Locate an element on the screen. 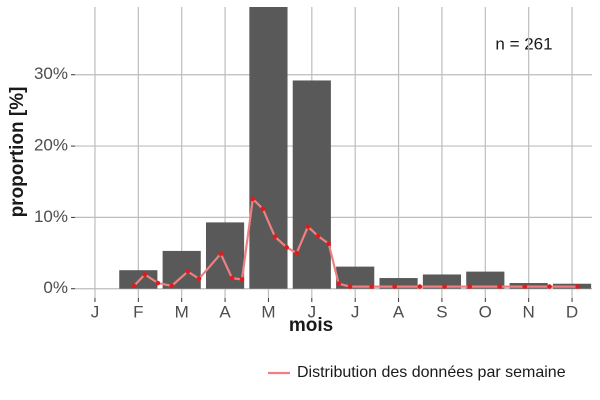 The image size is (600, 400). y-axis-label: proportion [%] is located at coordinates (17, 152).